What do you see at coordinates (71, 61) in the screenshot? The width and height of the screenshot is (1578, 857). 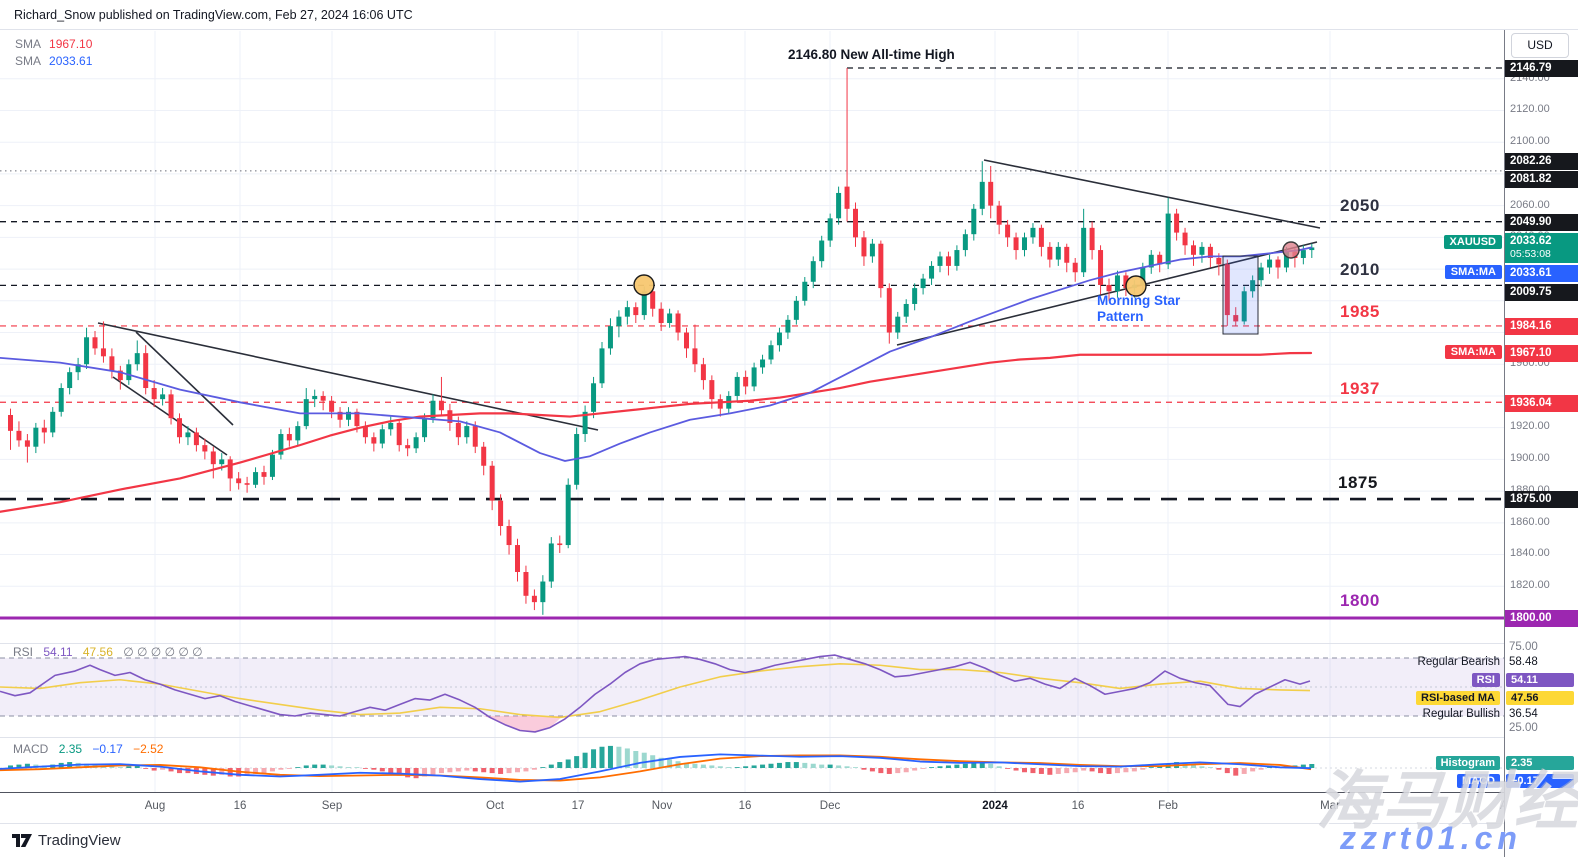 I see `sma-blue-value: 2033.61` at bounding box center [71, 61].